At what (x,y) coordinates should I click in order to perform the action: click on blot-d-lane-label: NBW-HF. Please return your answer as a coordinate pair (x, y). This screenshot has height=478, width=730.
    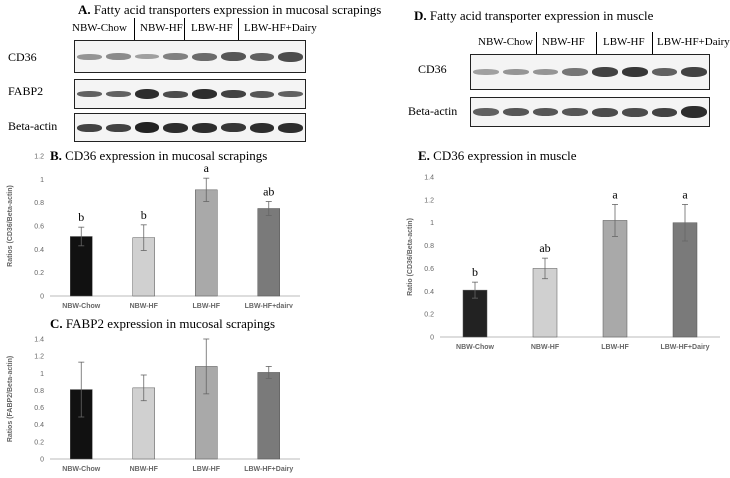
    Looking at the image, I should click on (563, 42).